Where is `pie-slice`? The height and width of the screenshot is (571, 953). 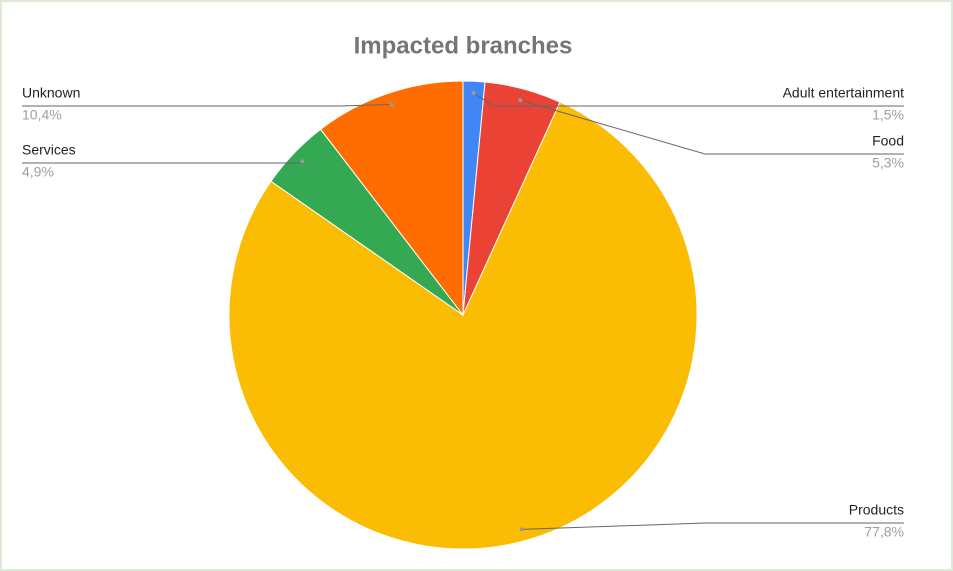
pie-slice is located at coordinates (391, 198).